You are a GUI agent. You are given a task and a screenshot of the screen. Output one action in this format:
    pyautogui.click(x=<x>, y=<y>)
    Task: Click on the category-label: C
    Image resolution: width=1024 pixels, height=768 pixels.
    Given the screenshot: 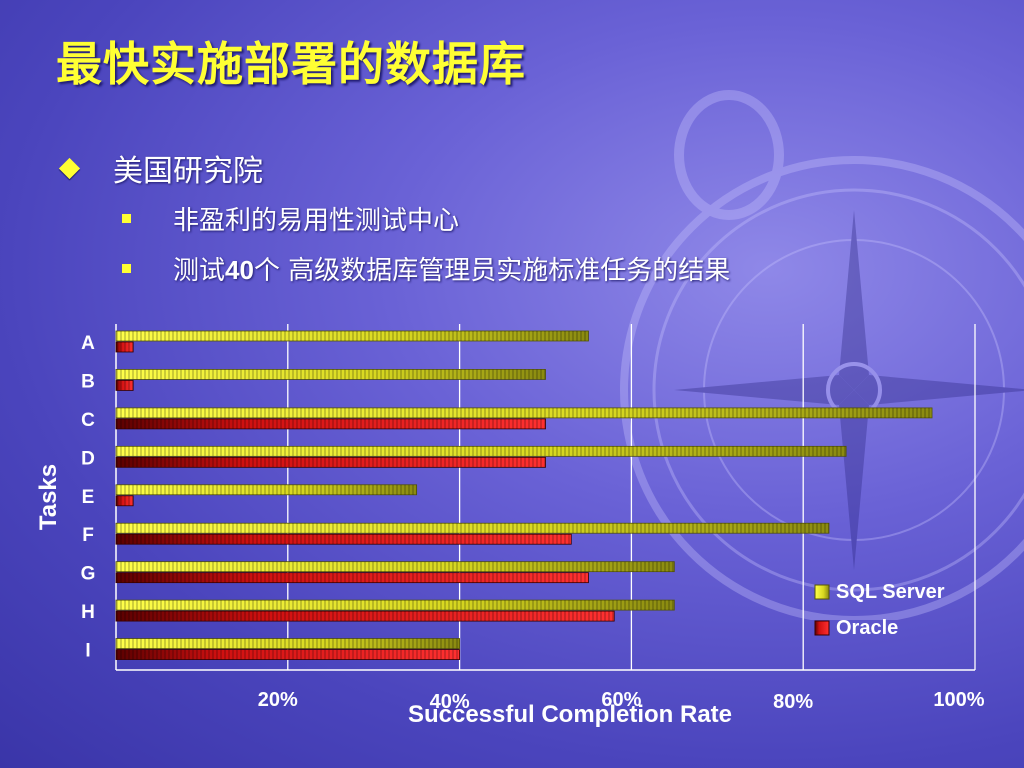 What is the action you would take?
    pyautogui.click(x=88, y=420)
    